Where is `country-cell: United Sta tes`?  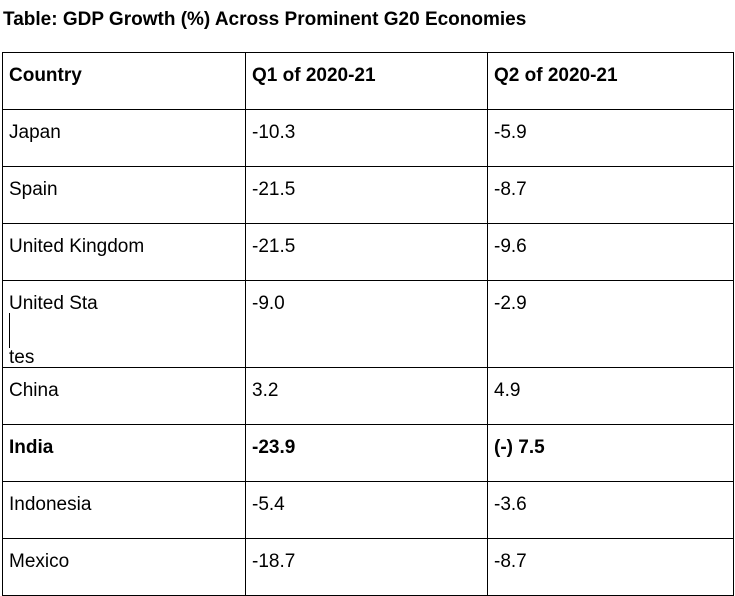 country-cell: United Sta tes is located at coordinates (124, 324).